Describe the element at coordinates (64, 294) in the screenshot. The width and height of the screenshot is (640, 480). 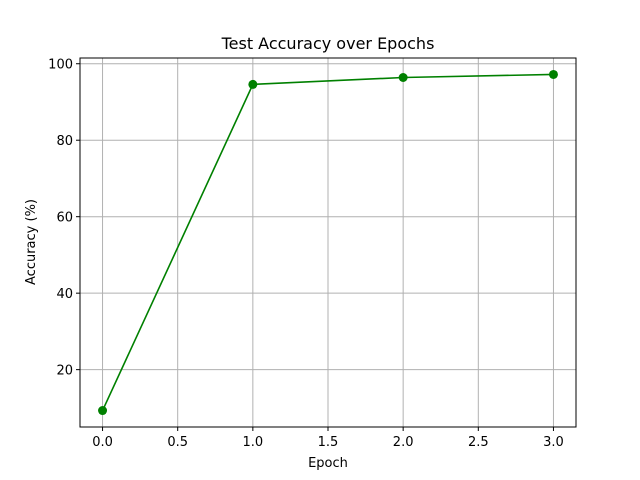
I see `y-tick-label: 40` at that location.